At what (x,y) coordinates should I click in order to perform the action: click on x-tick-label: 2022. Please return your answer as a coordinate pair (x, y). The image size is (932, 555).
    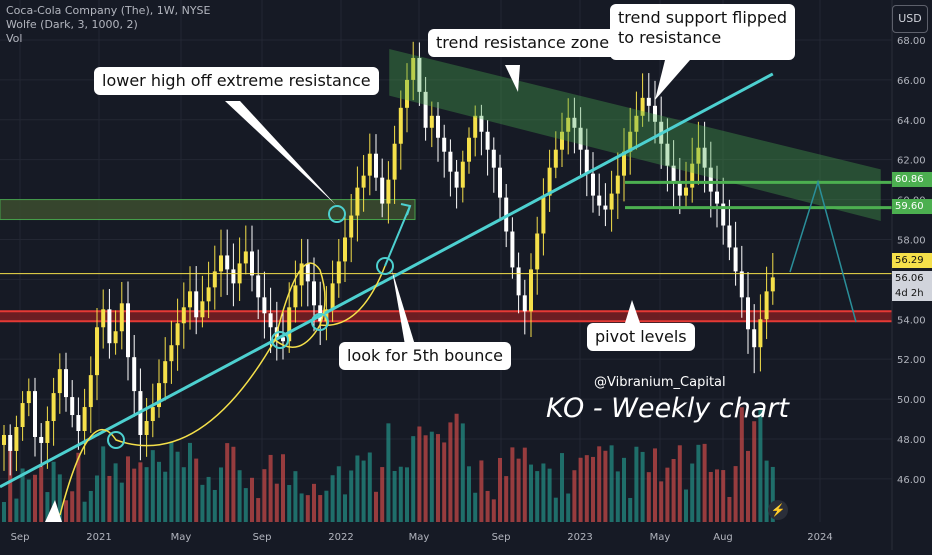
    Looking at the image, I should click on (340, 537).